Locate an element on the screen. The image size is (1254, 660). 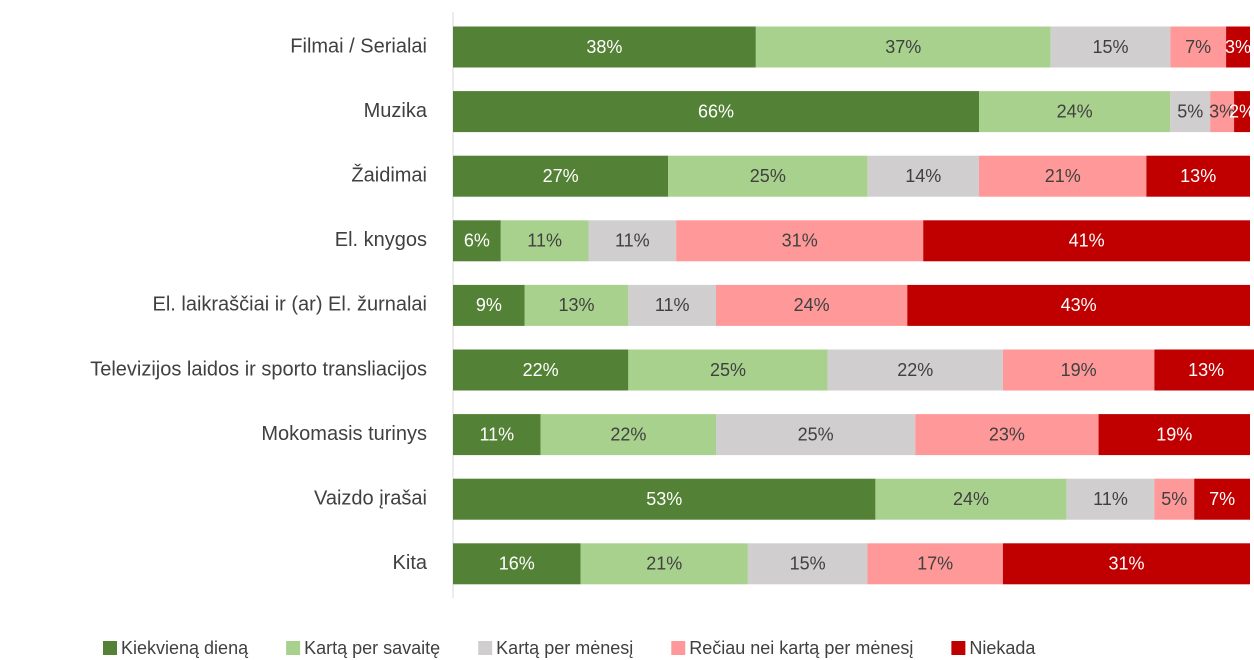
value-label: 27% is located at coordinates (561, 176).